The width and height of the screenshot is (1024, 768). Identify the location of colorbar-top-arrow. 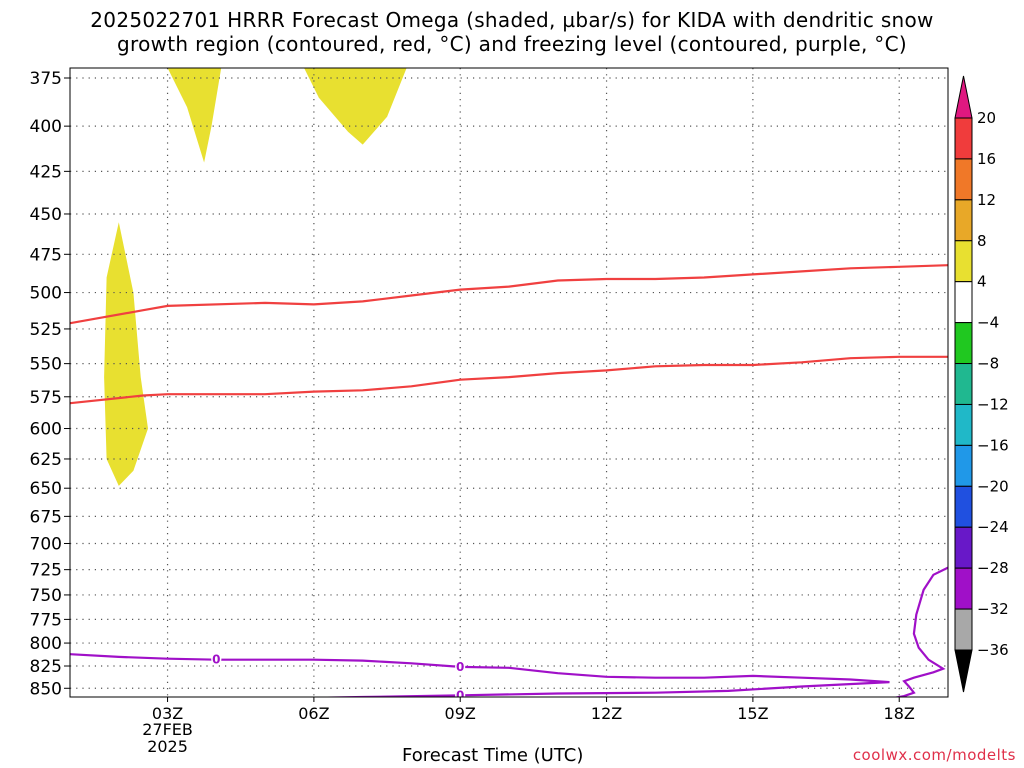
(963, 97).